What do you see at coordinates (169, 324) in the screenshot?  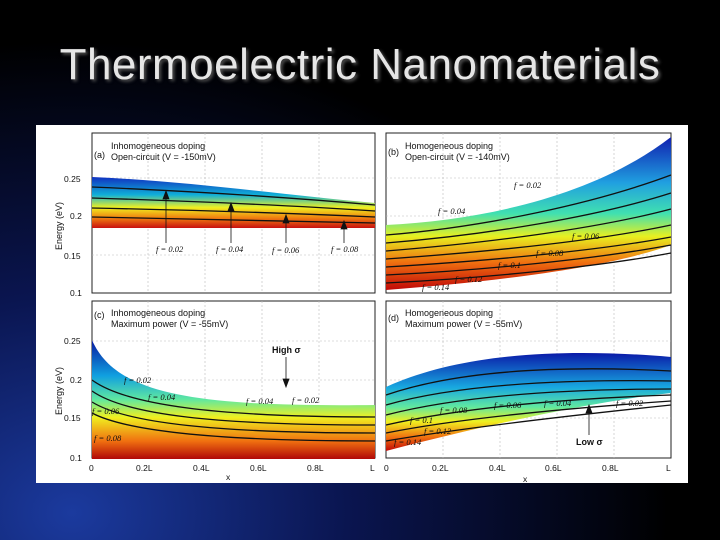 I see `panel-c-line2: Maximum power (V = -55mV)` at bounding box center [169, 324].